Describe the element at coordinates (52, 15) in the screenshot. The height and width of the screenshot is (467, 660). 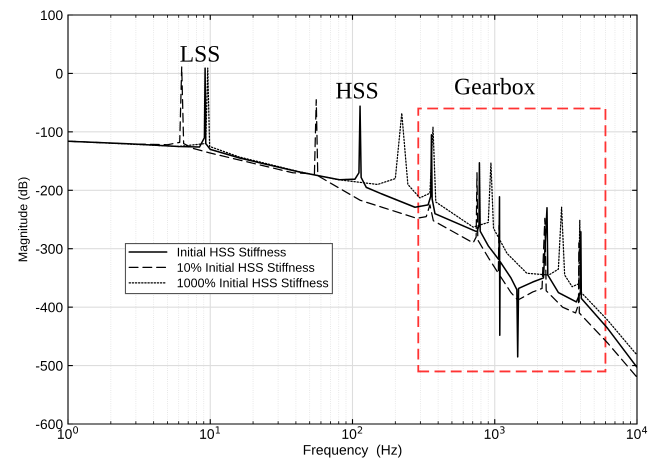
I see `y-tick-label: 100` at that location.